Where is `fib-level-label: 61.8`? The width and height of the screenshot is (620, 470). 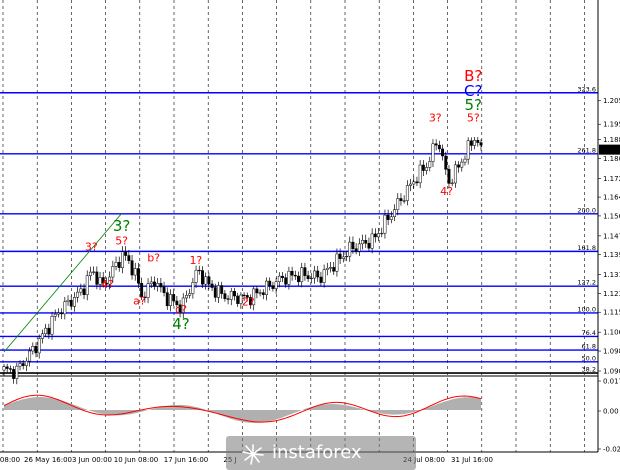 fib-level-label: 61.8 is located at coordinates (589, 347).